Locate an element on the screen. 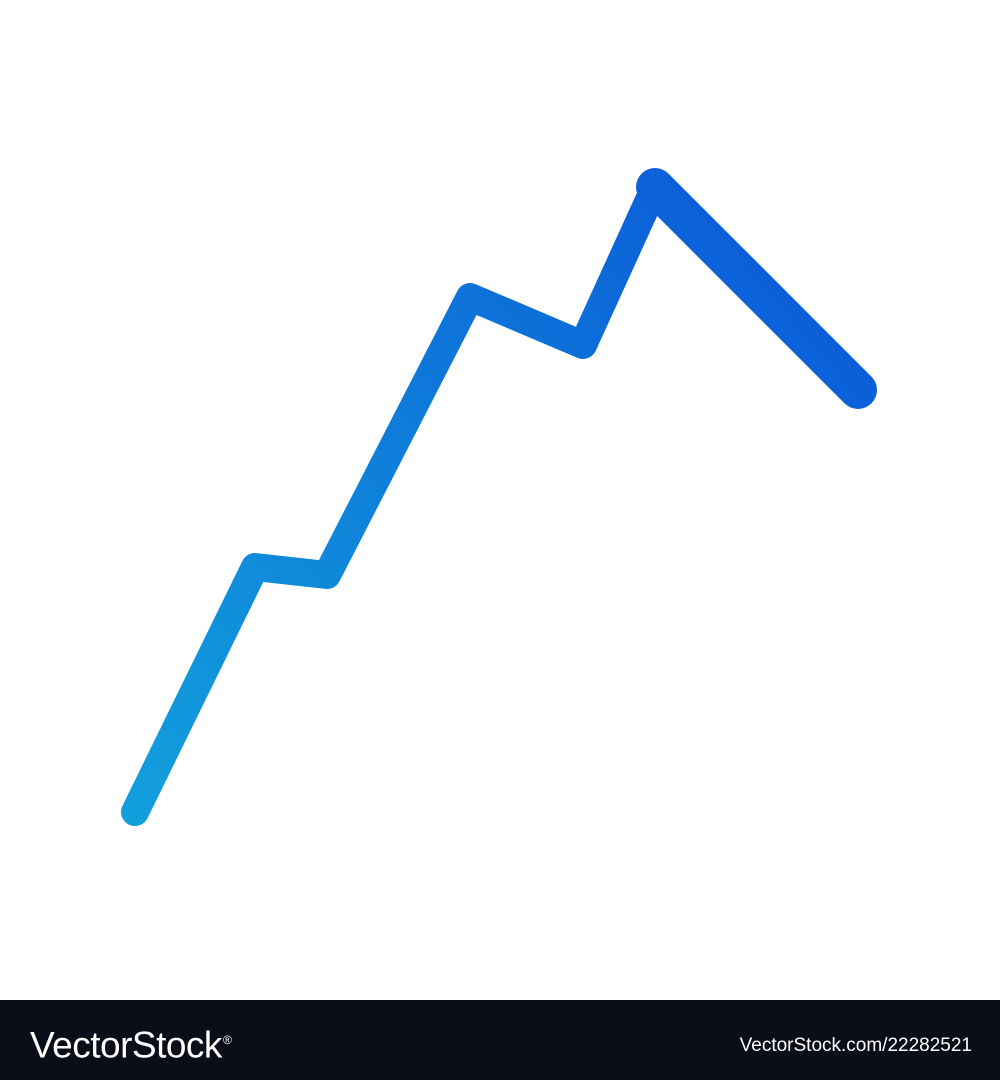 The image size is (1000, 1080). brand-logo: VectorStock® is located at coordinates (131, 1042).